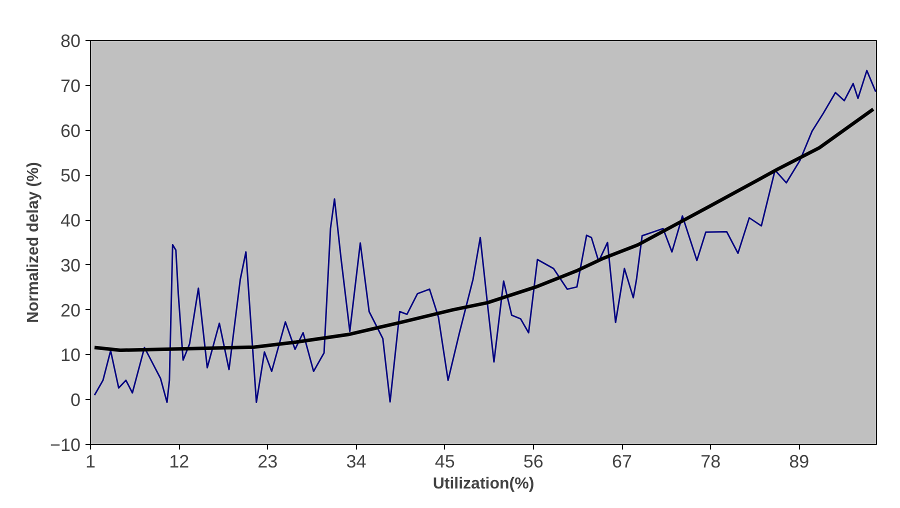 This screenshot has height=508, width=900. Describe the element at coordinates (70, 310) in the screenshot. I see `y-tick-label: 20` at that location.